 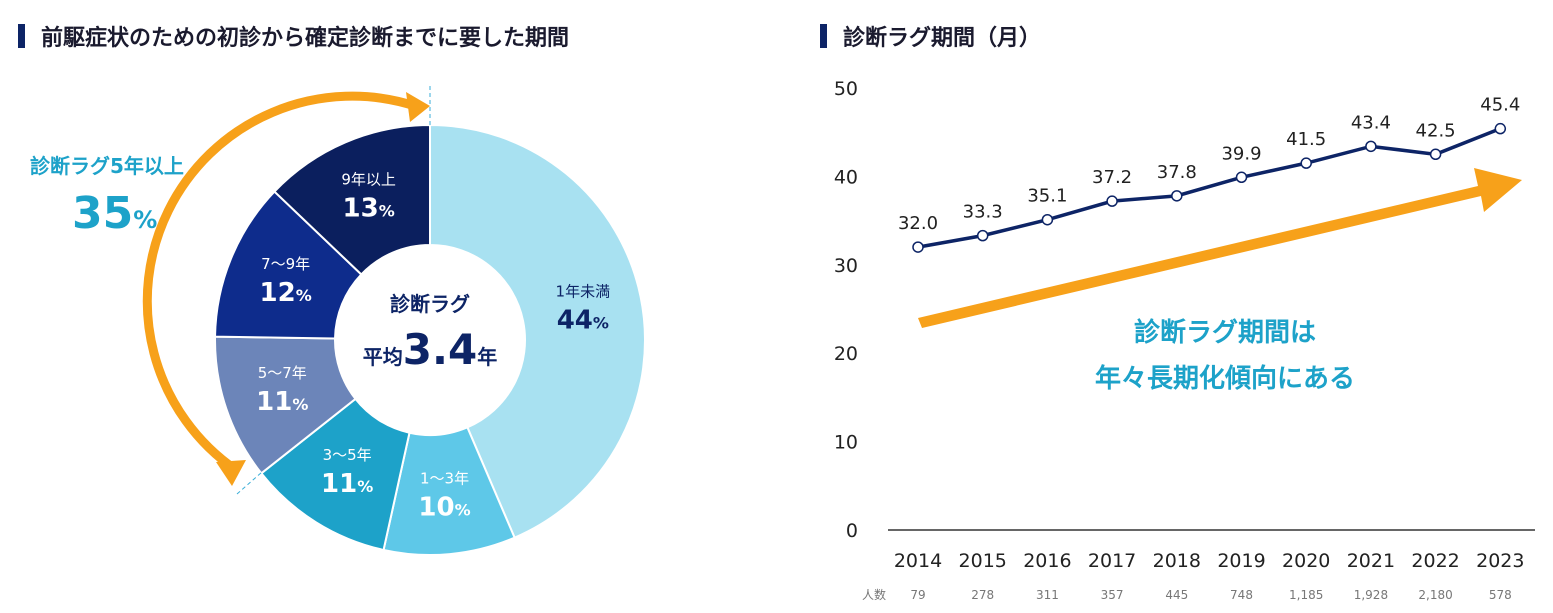 What do you see at coordinates (1436, 130) in the screenshot?
I see `data-label: 42.5` at bounding box center [1436, 130].